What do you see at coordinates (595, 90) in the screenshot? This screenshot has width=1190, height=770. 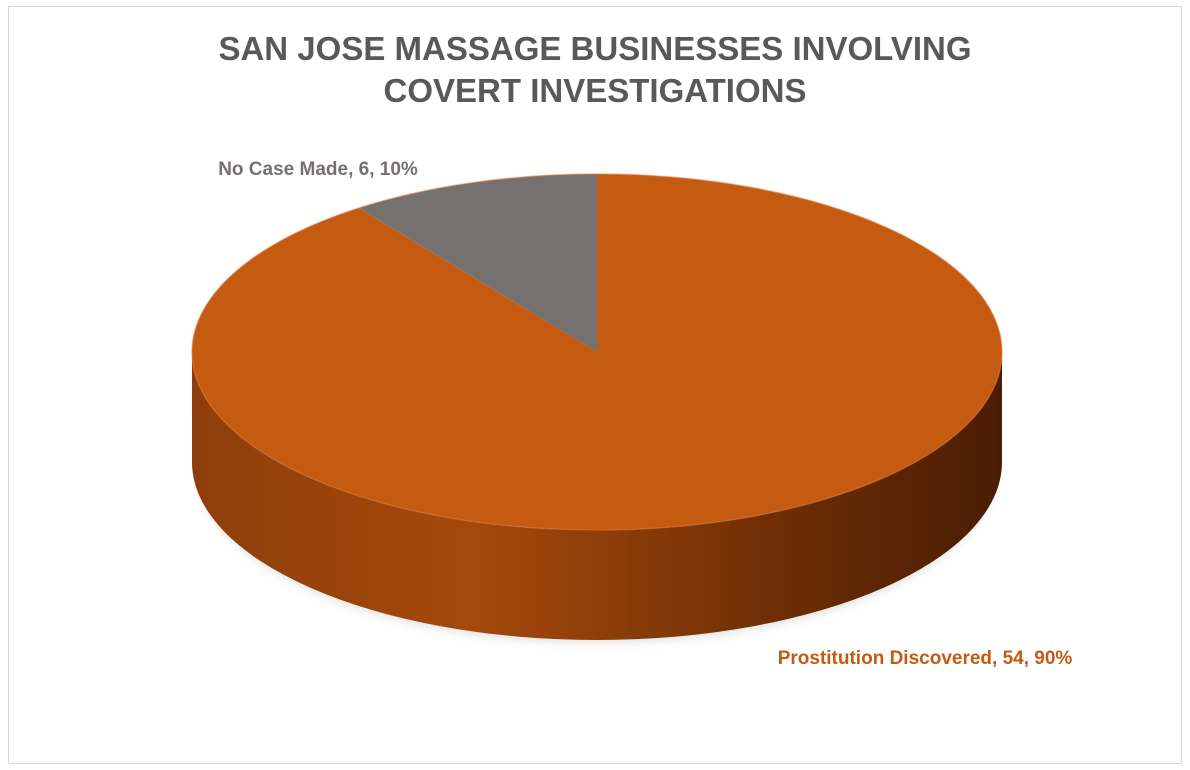 I see `chart-title-line-2: COVERT INVESTIGATIONS` at bounding box center [595, 90].